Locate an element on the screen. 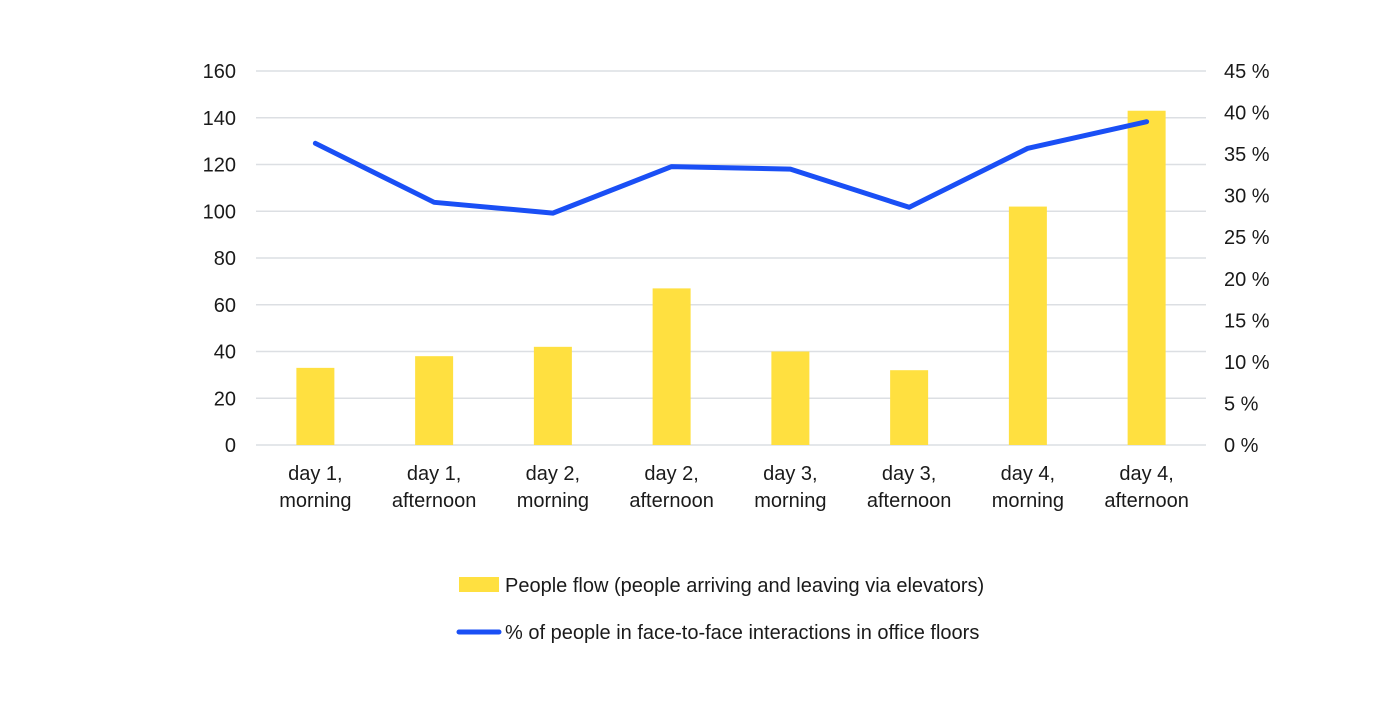 This screenshot has height=705, width=1400. y-tick-label: 0 is located at coordinates (230, 446).